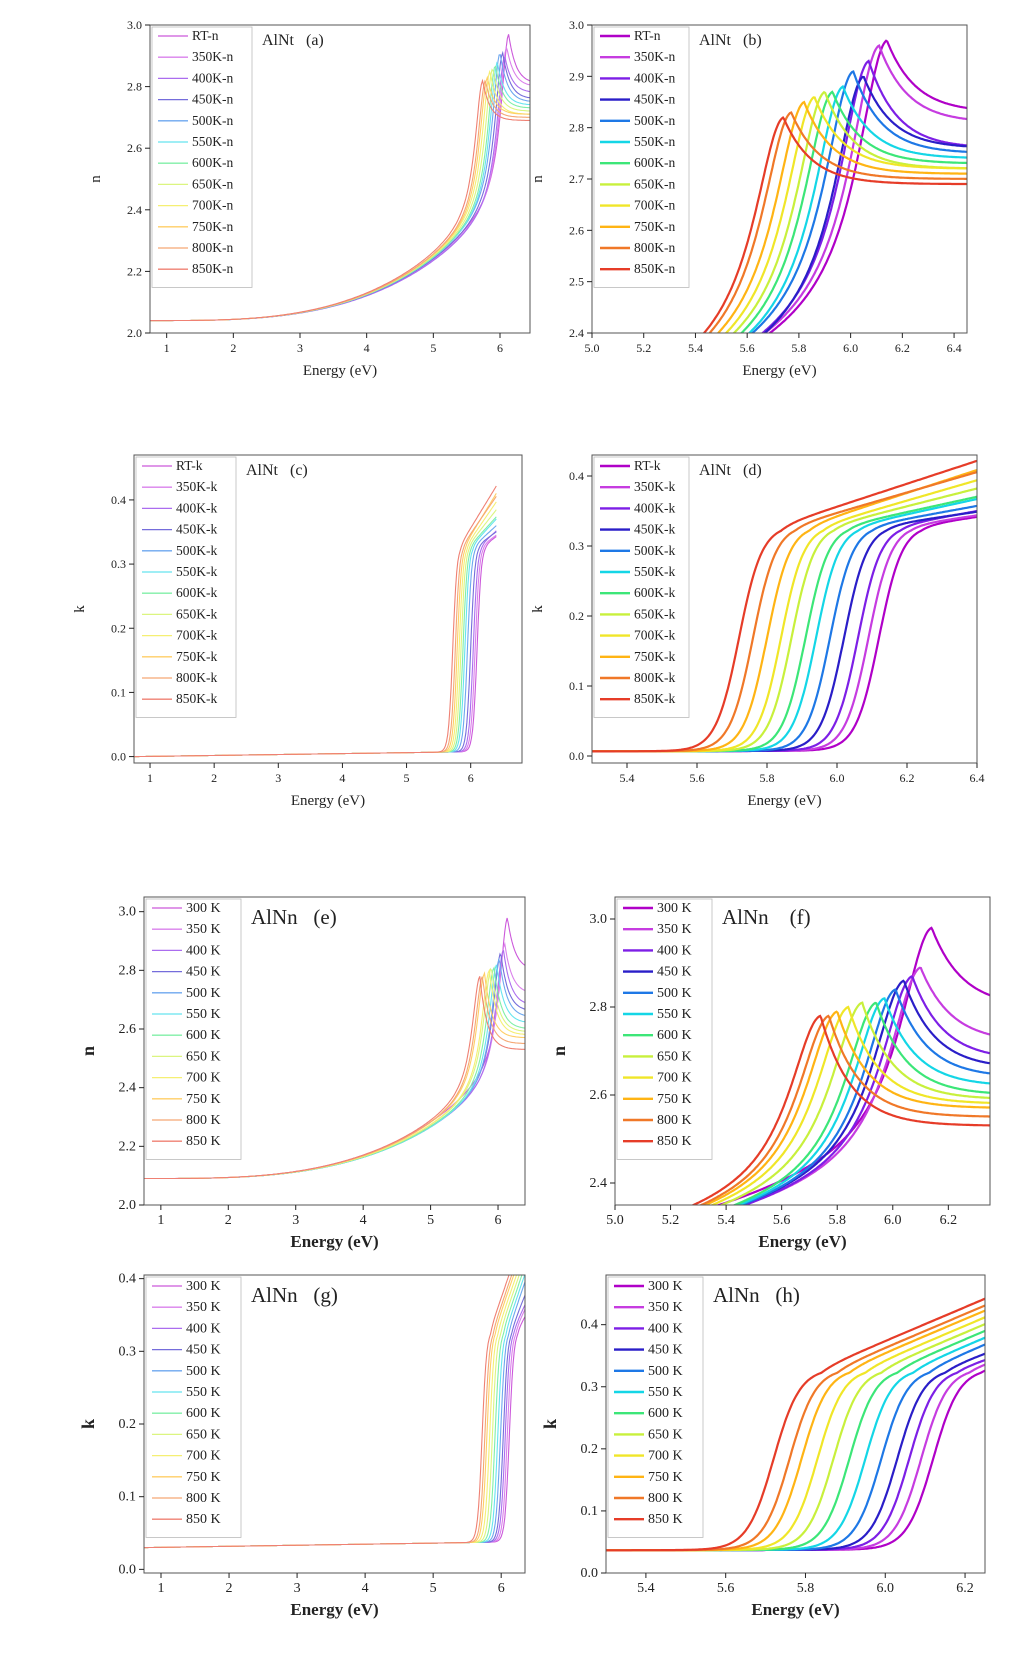 This screenshot has width=1029, height=1675. Describe the element at coordinates (203, 950) in the screenshot. I see `legend-entry: 400 K` at that location.